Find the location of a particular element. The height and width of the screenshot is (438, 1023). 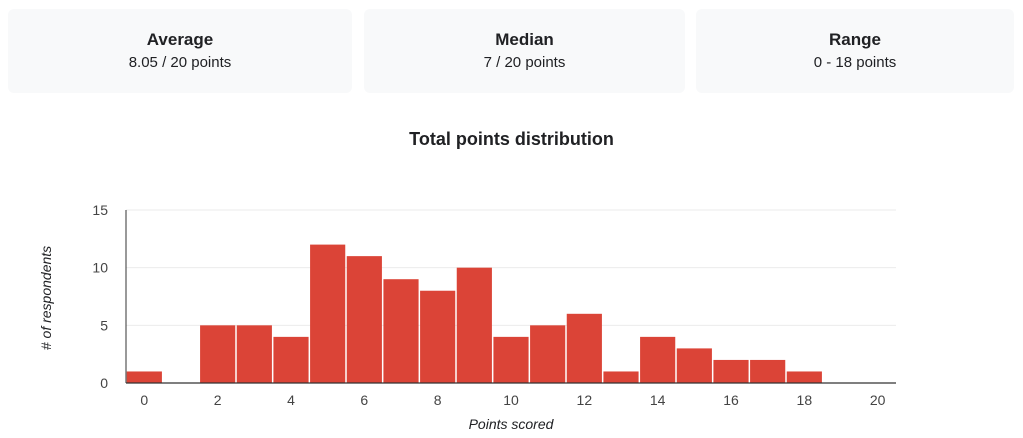

range-value: 0 - 18 points is located at coordinates (855, 62).